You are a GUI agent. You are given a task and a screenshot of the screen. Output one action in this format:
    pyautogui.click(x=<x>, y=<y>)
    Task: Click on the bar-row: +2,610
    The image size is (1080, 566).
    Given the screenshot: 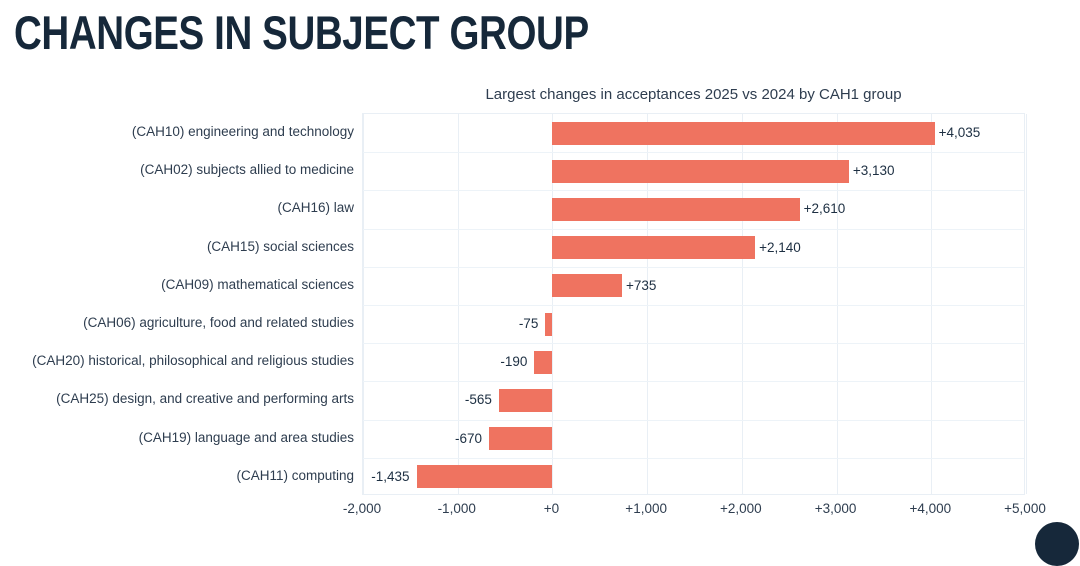 What is the action you would take?
    pyautogui.click(x=693, y=209)
    